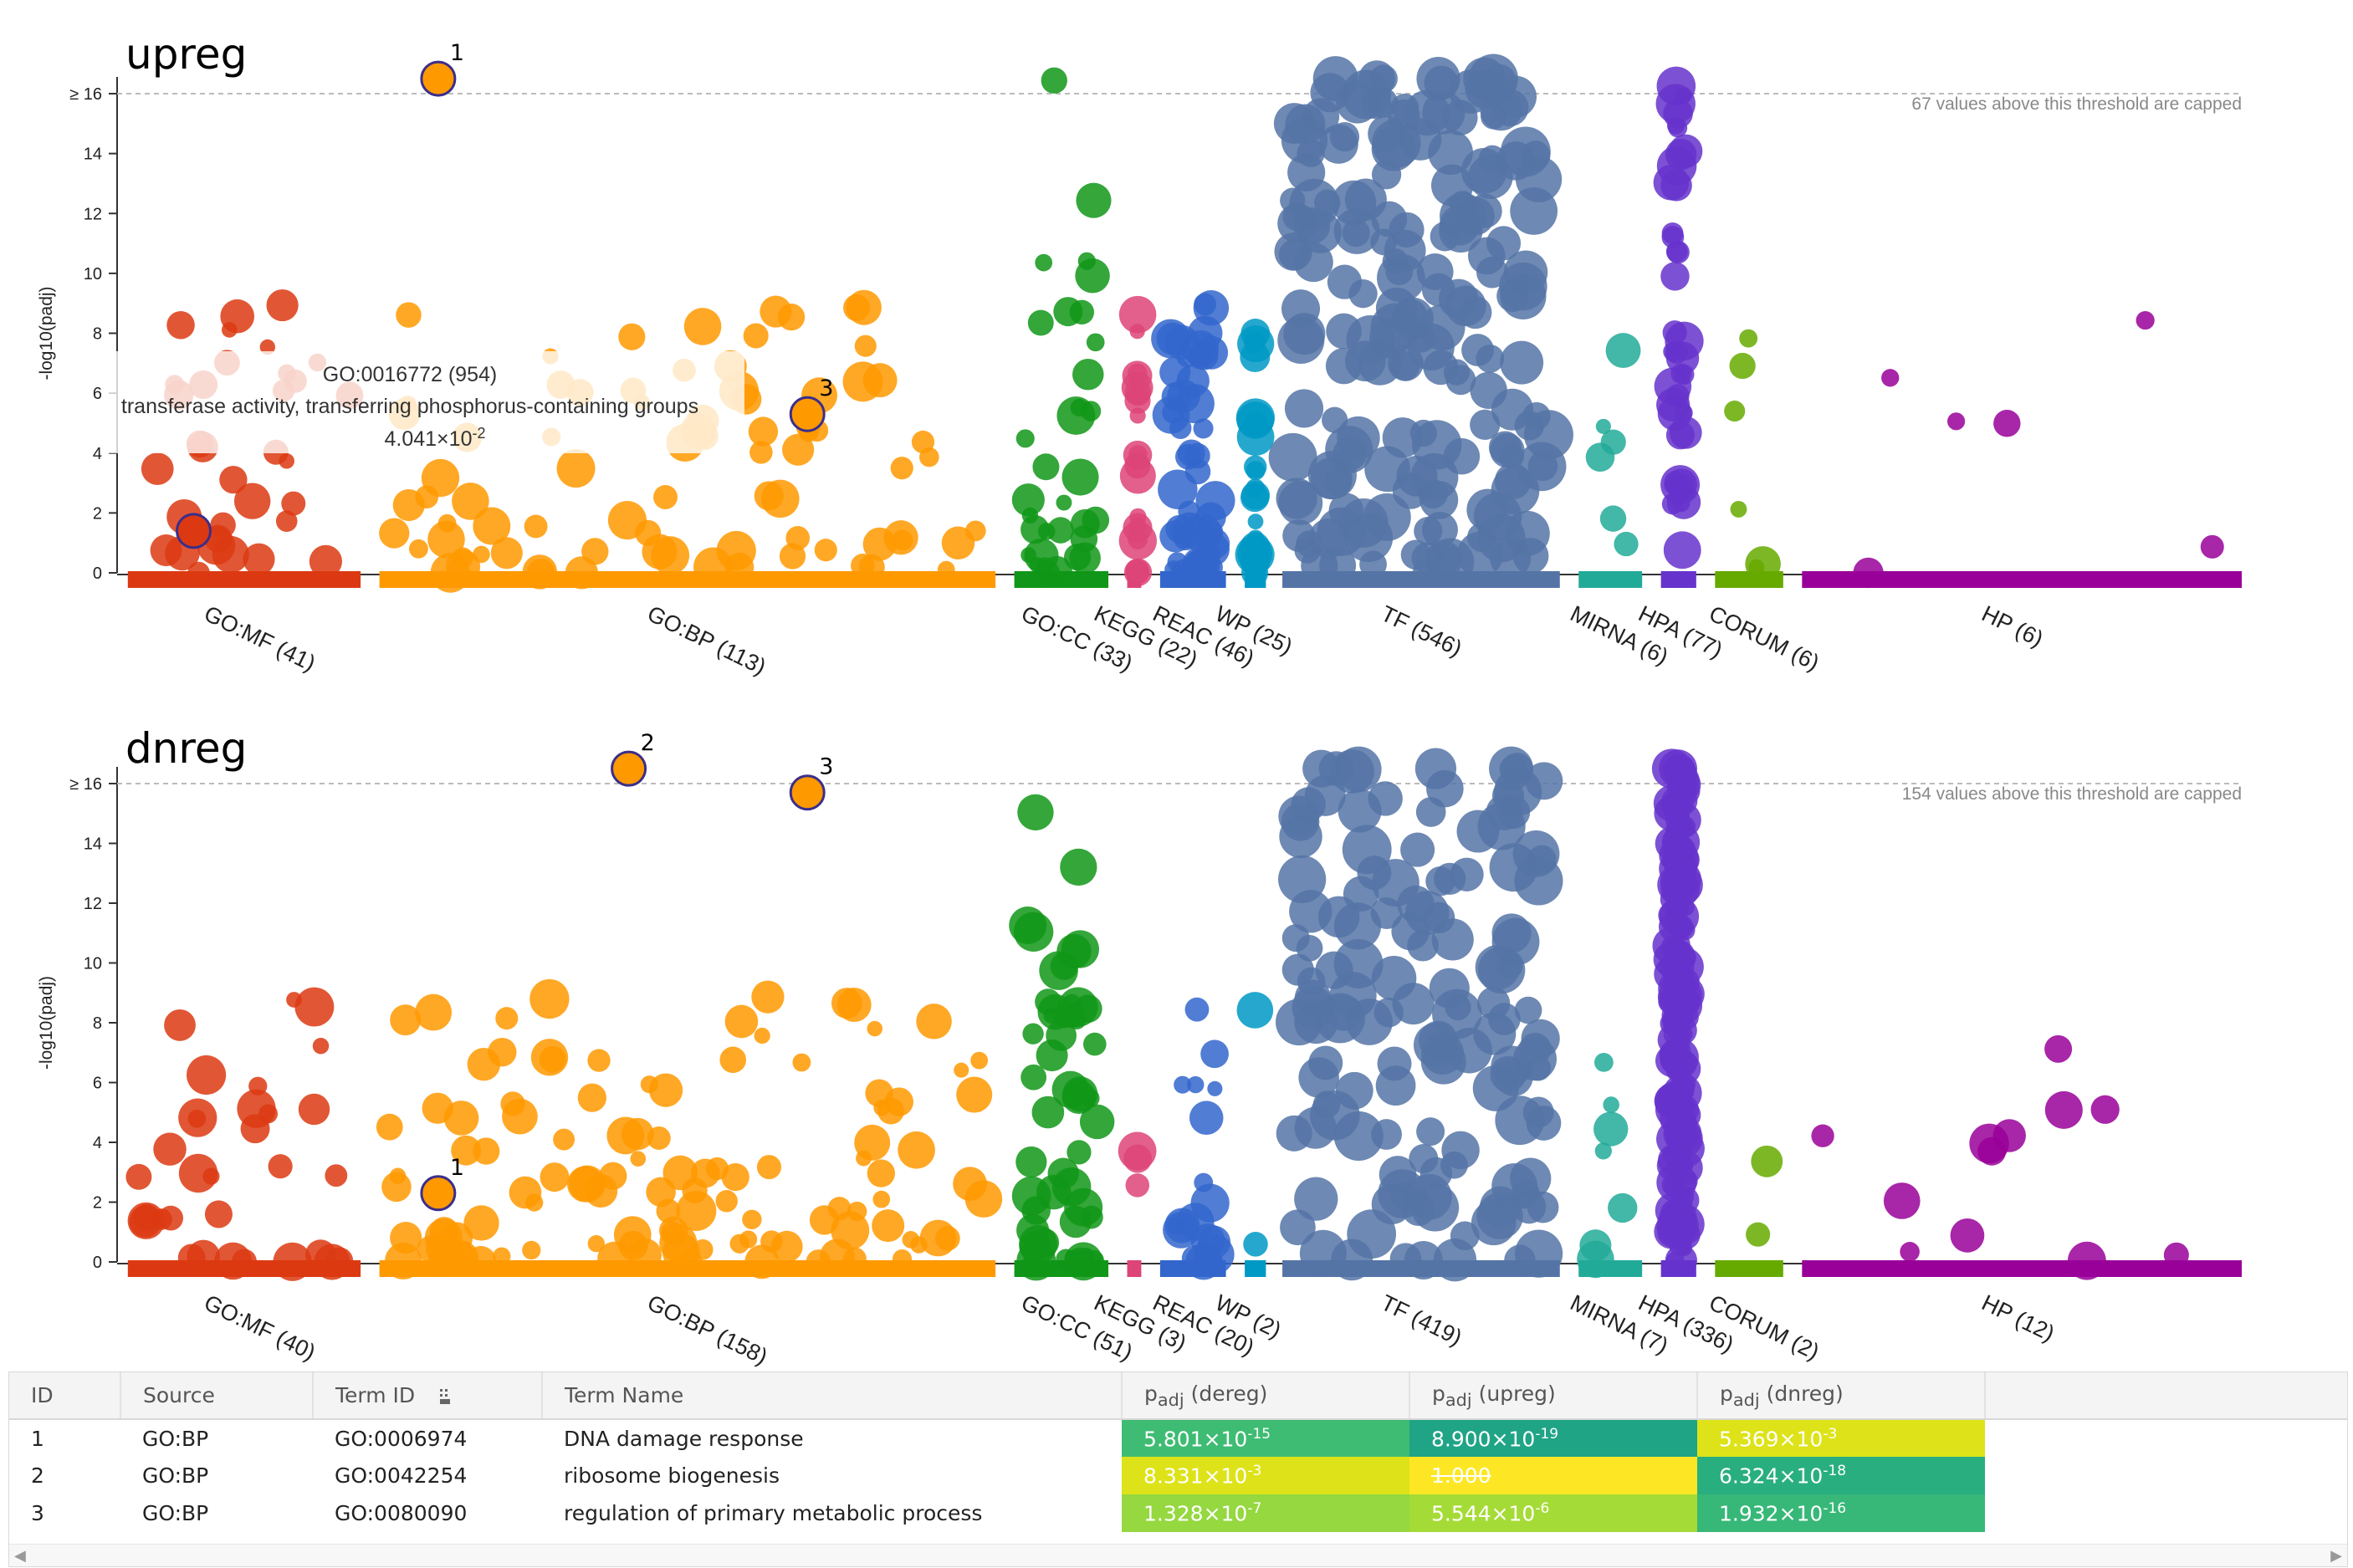  What do you see at coordinates (807, 414) in the screenshot?
I see `highlighted-point` at bounding box center [807, 414].